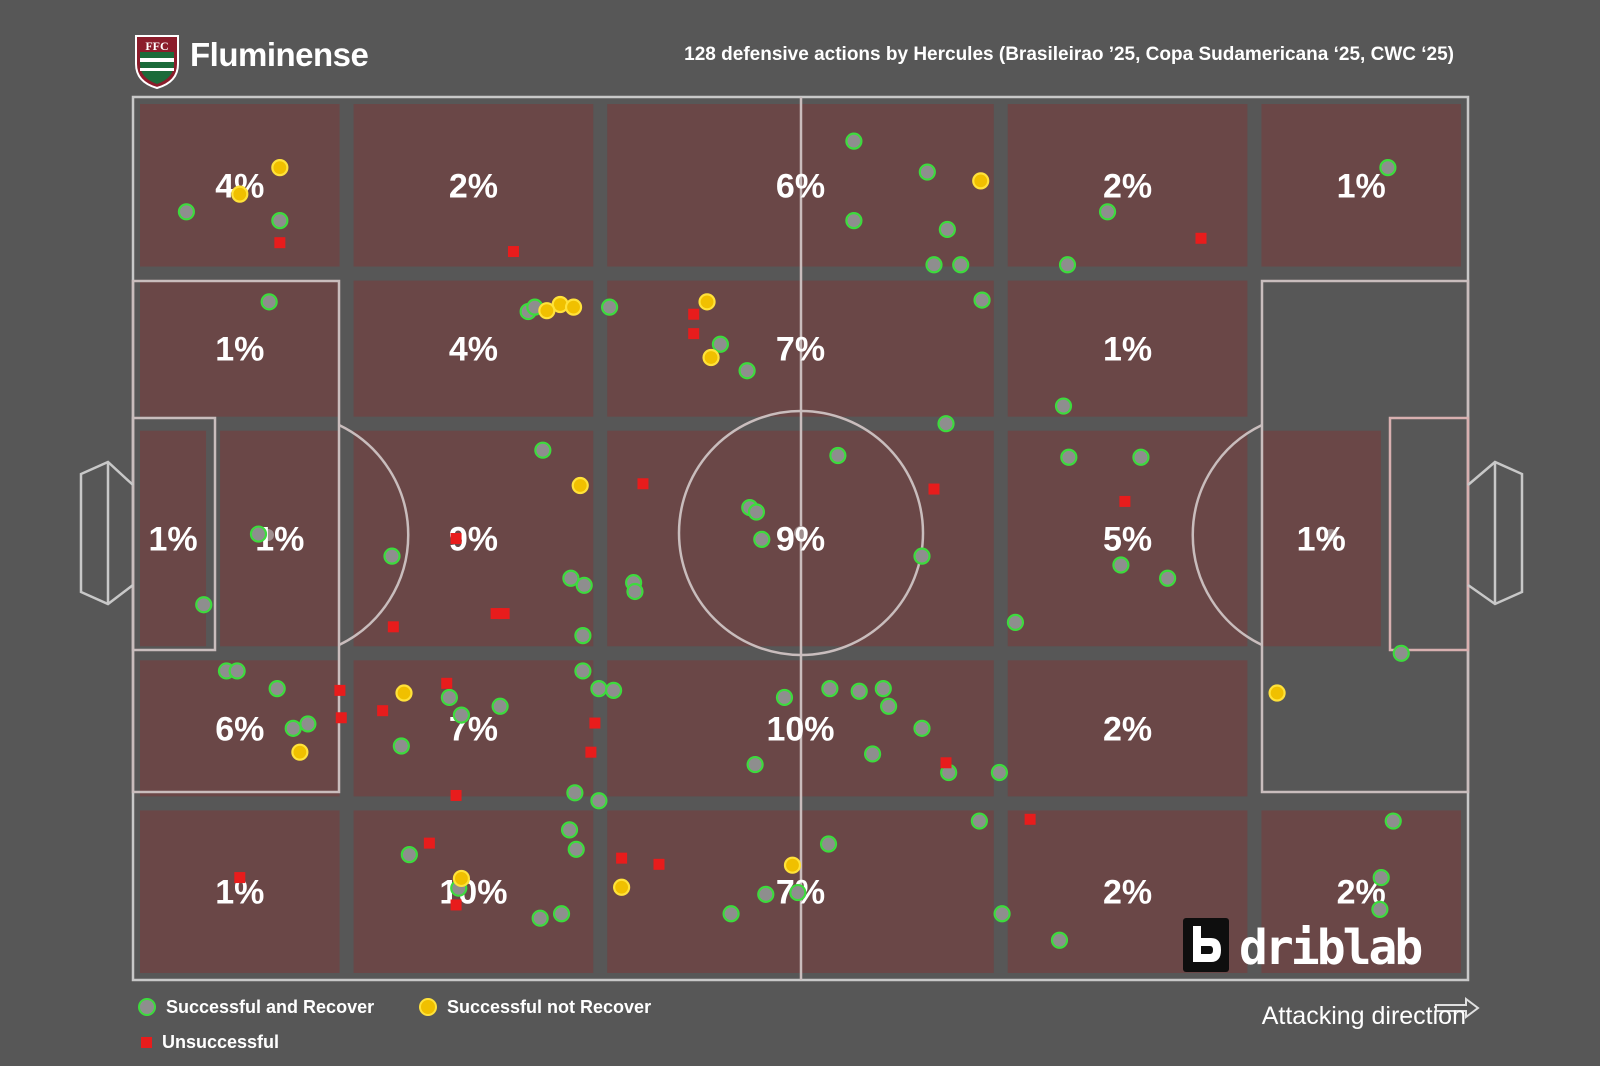  I want to click on right-penalty-arc, so click(1227, 535).